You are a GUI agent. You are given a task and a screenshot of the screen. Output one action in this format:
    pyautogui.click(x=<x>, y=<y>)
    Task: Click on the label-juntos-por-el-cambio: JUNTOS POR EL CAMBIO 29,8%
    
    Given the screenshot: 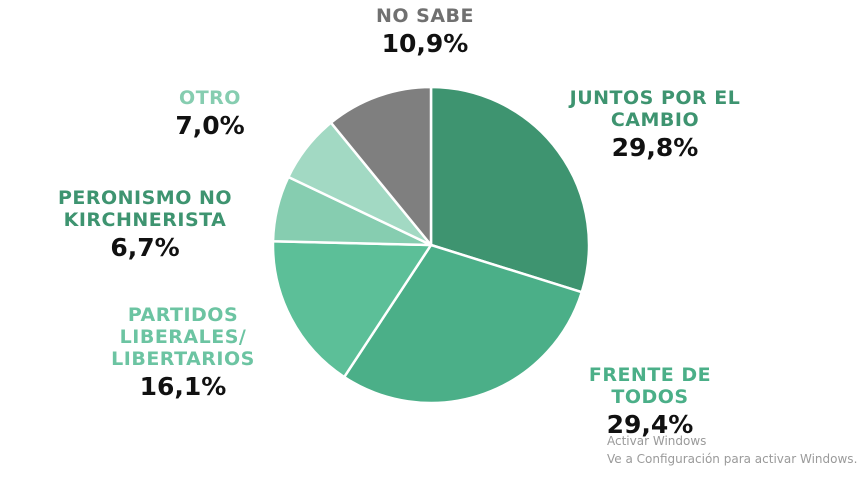 What is the action you would take?
    pyautogui.click(x=655, y=124)
    